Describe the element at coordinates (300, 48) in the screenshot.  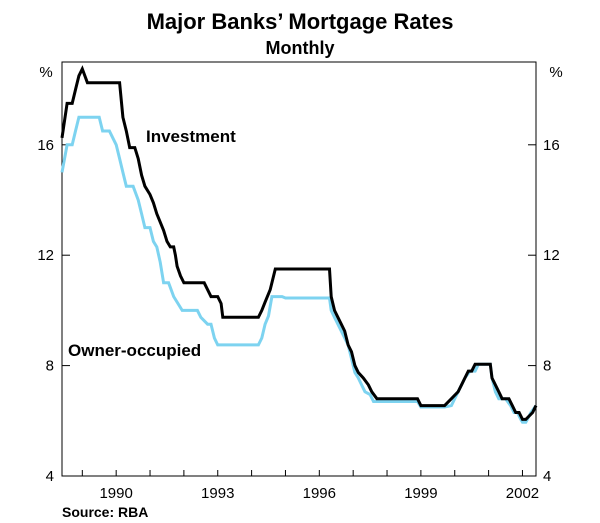
I see `chart-subtitle: Monthly` at that location.